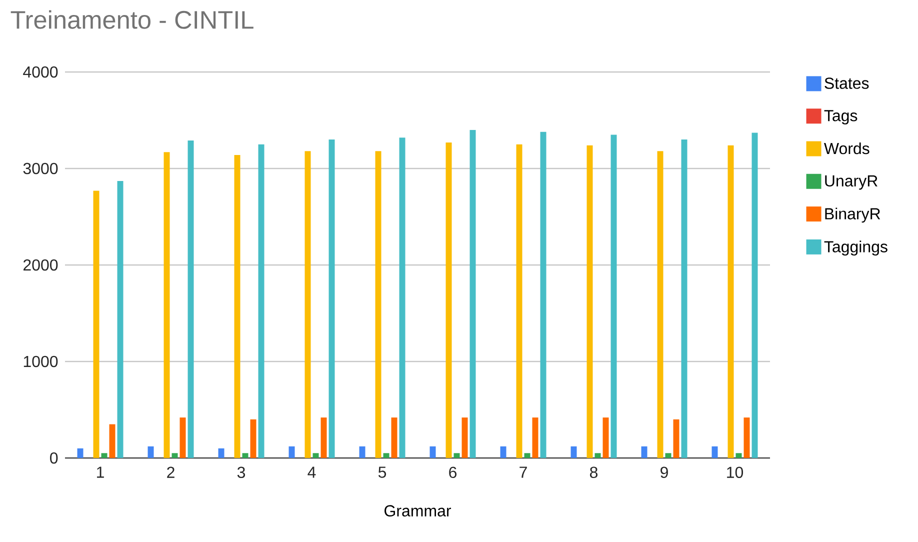 This screenshot has width=918, height=542. Describe the element at coordinates (847, 148) in the screenshot. I see `legend-label: Words` at that location.